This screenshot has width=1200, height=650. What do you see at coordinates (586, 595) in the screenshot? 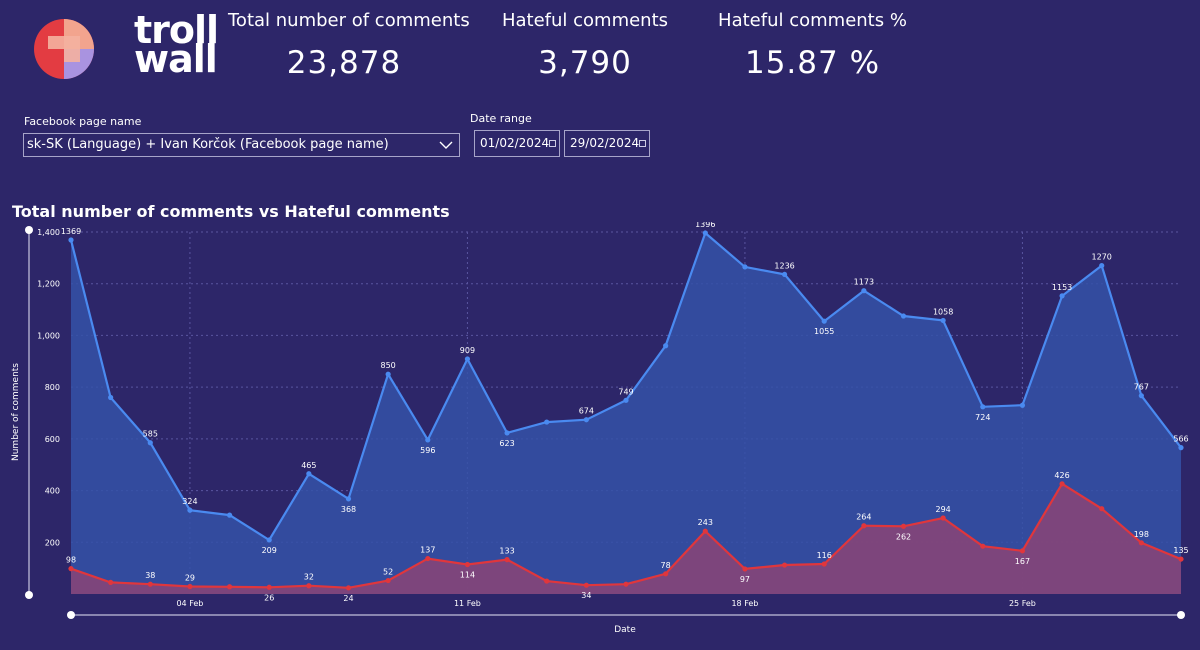
I see `series-1-data-label: 34` at bounding box center [586, 595].